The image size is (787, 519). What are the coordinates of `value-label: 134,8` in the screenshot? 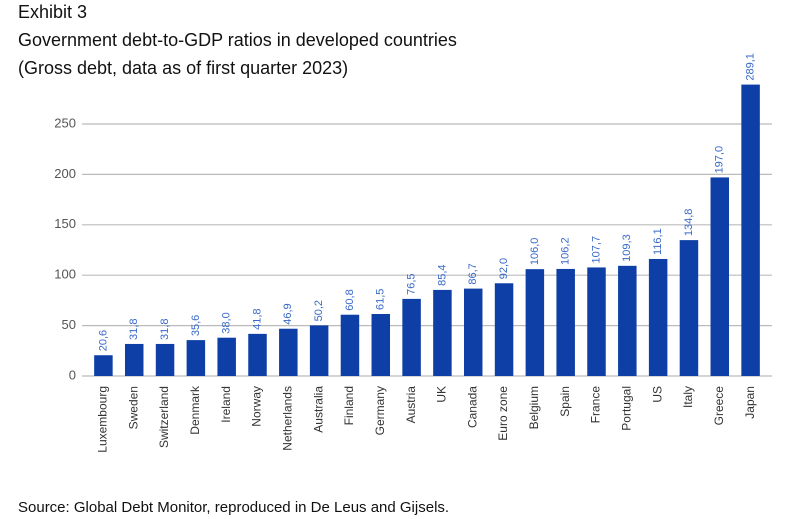 It's located at (689, 223).